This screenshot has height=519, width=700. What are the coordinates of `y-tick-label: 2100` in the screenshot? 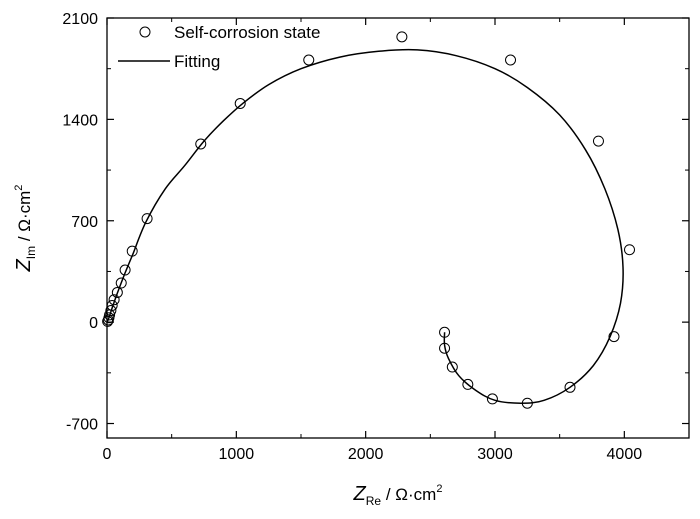 It's located at (80, 19).